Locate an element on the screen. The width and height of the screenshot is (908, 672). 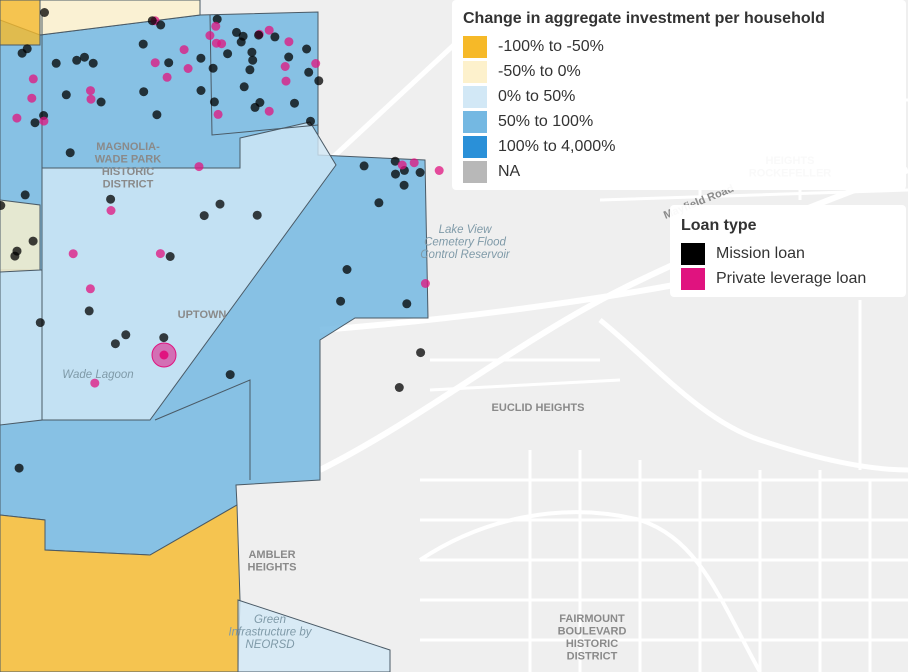
map-label: Control Reservoir is located at coordinates (465, 255).